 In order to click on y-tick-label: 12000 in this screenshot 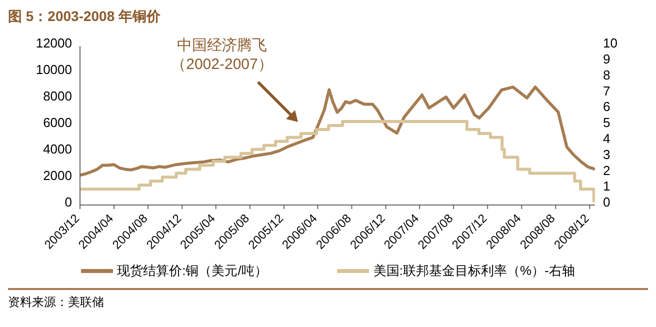, I will do `click(54, 43)`.